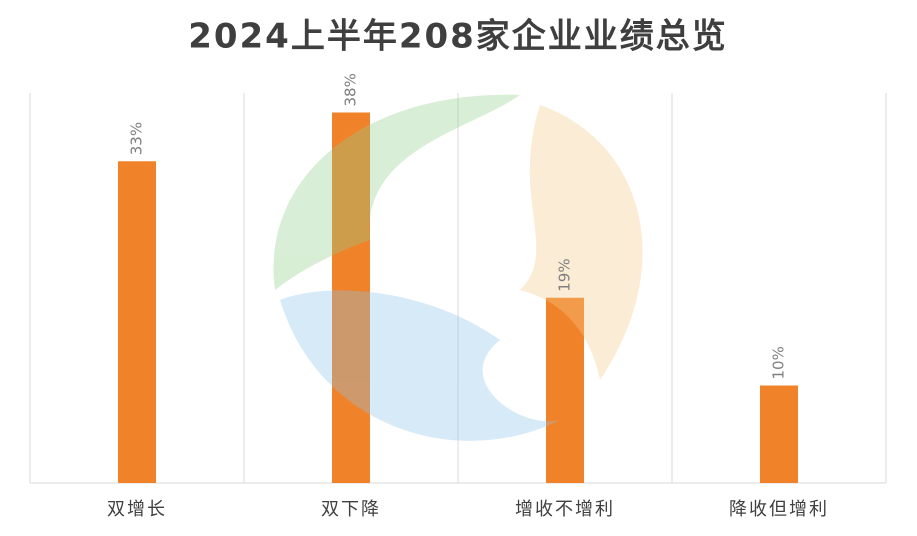 The image size is (917, 536). I want to click on x-tick-label: 双下降, so click(351, 509).